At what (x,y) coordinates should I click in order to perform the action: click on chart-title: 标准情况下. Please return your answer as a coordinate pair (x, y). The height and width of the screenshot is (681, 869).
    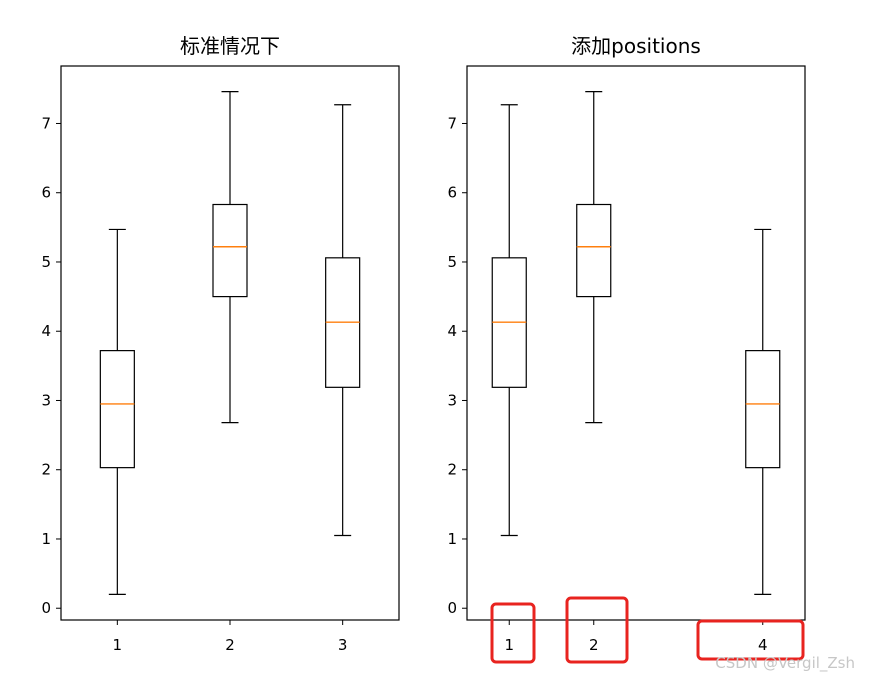
    Looking at the image, I should click on (230, 46).